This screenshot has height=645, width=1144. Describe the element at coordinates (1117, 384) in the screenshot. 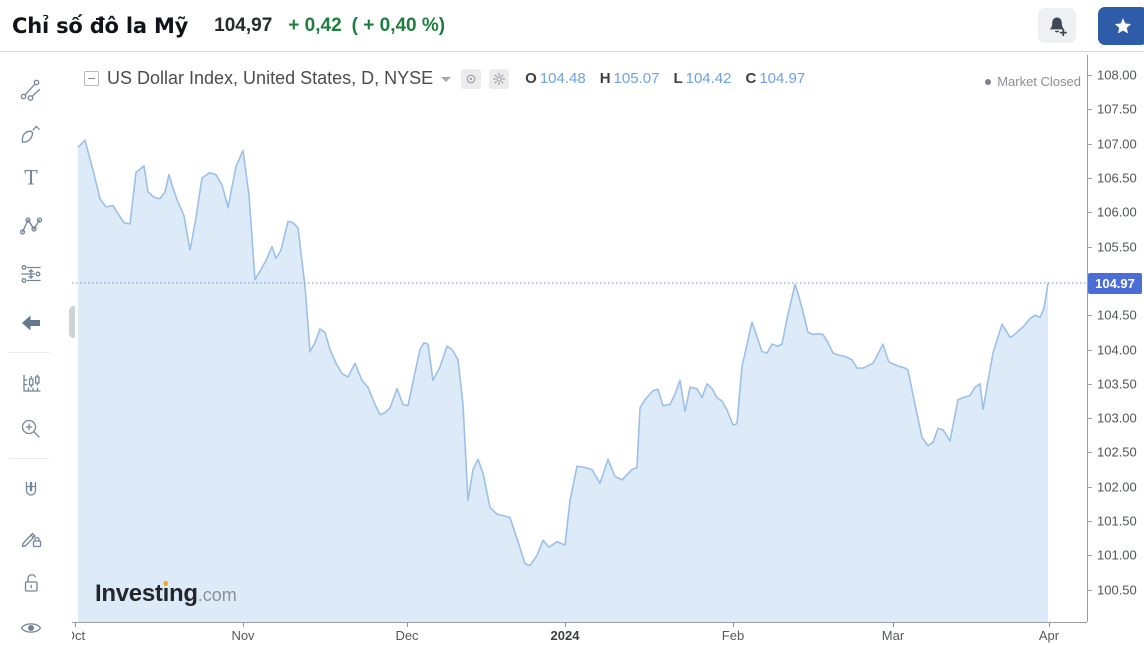

I see `y-axis-label: 103.50` at that location.